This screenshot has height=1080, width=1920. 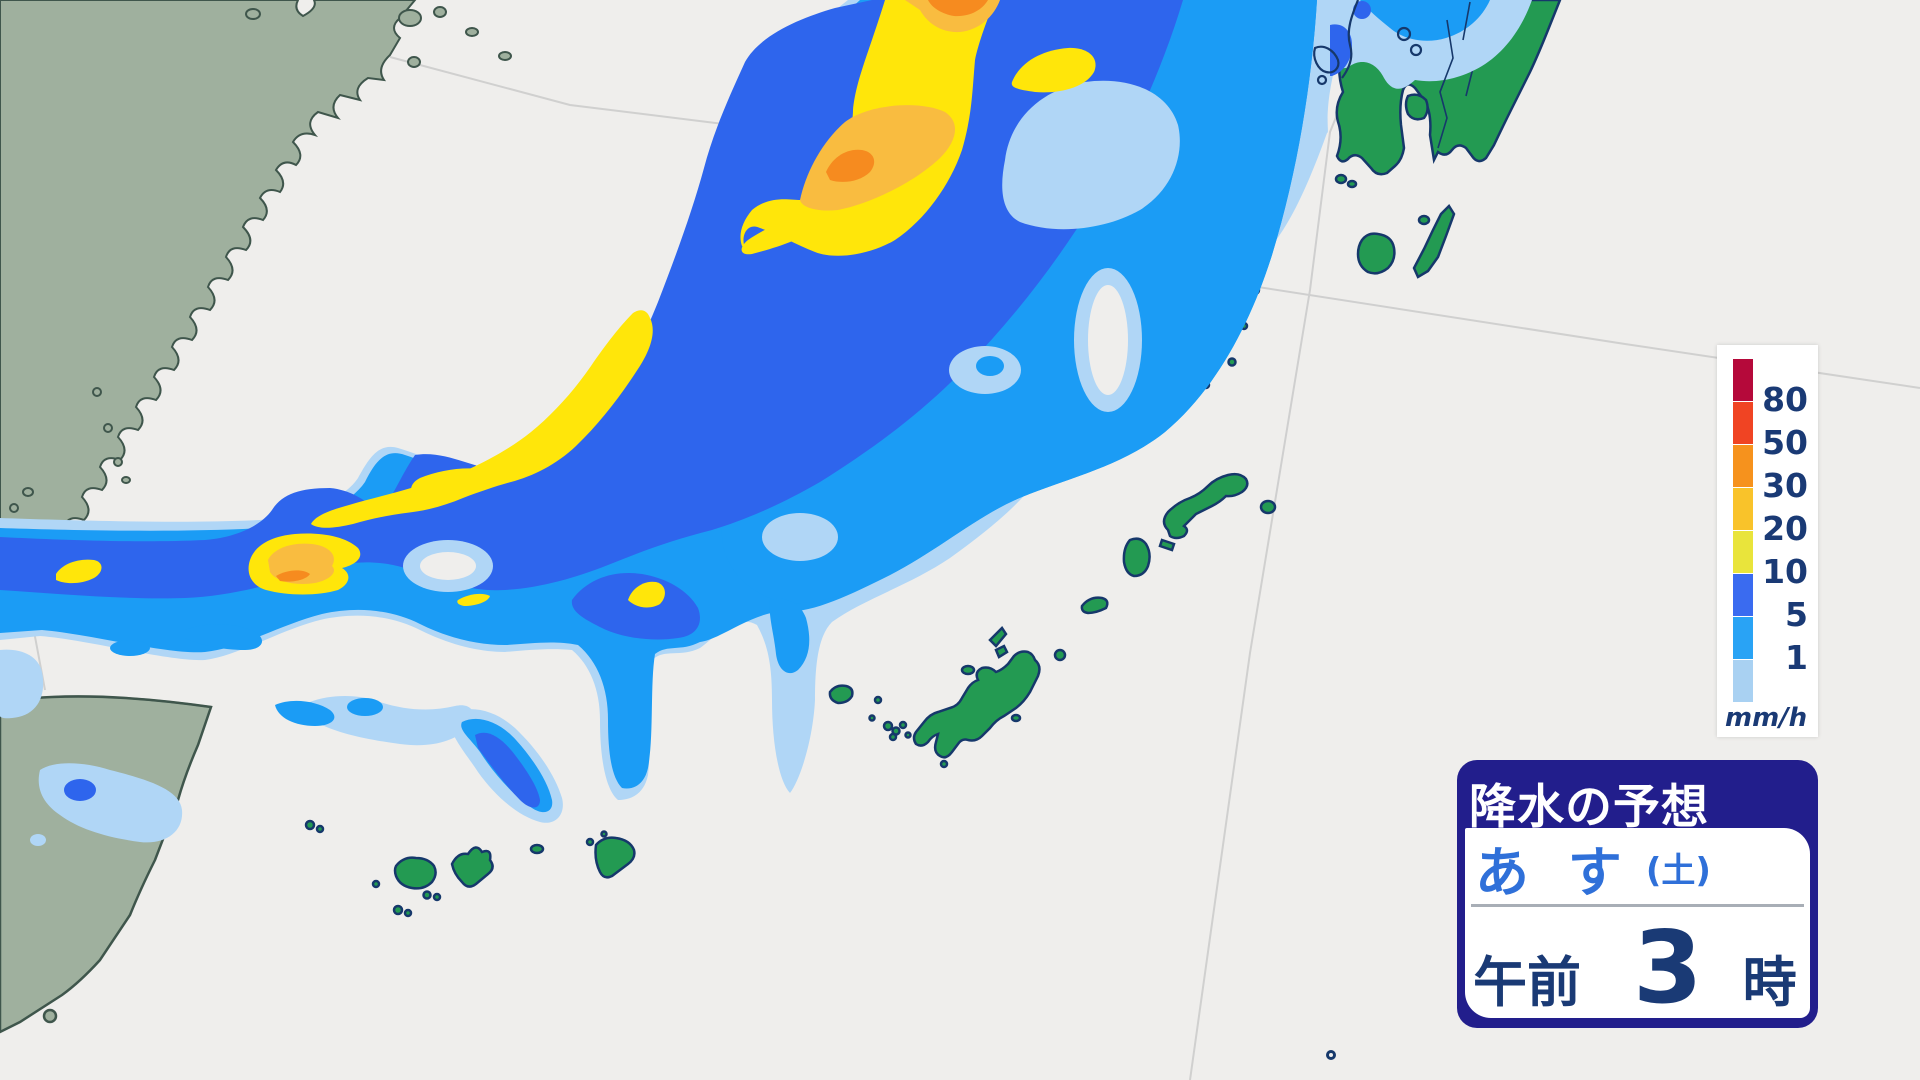 I want to click on tokara-island, so click(x=1232, y=362).